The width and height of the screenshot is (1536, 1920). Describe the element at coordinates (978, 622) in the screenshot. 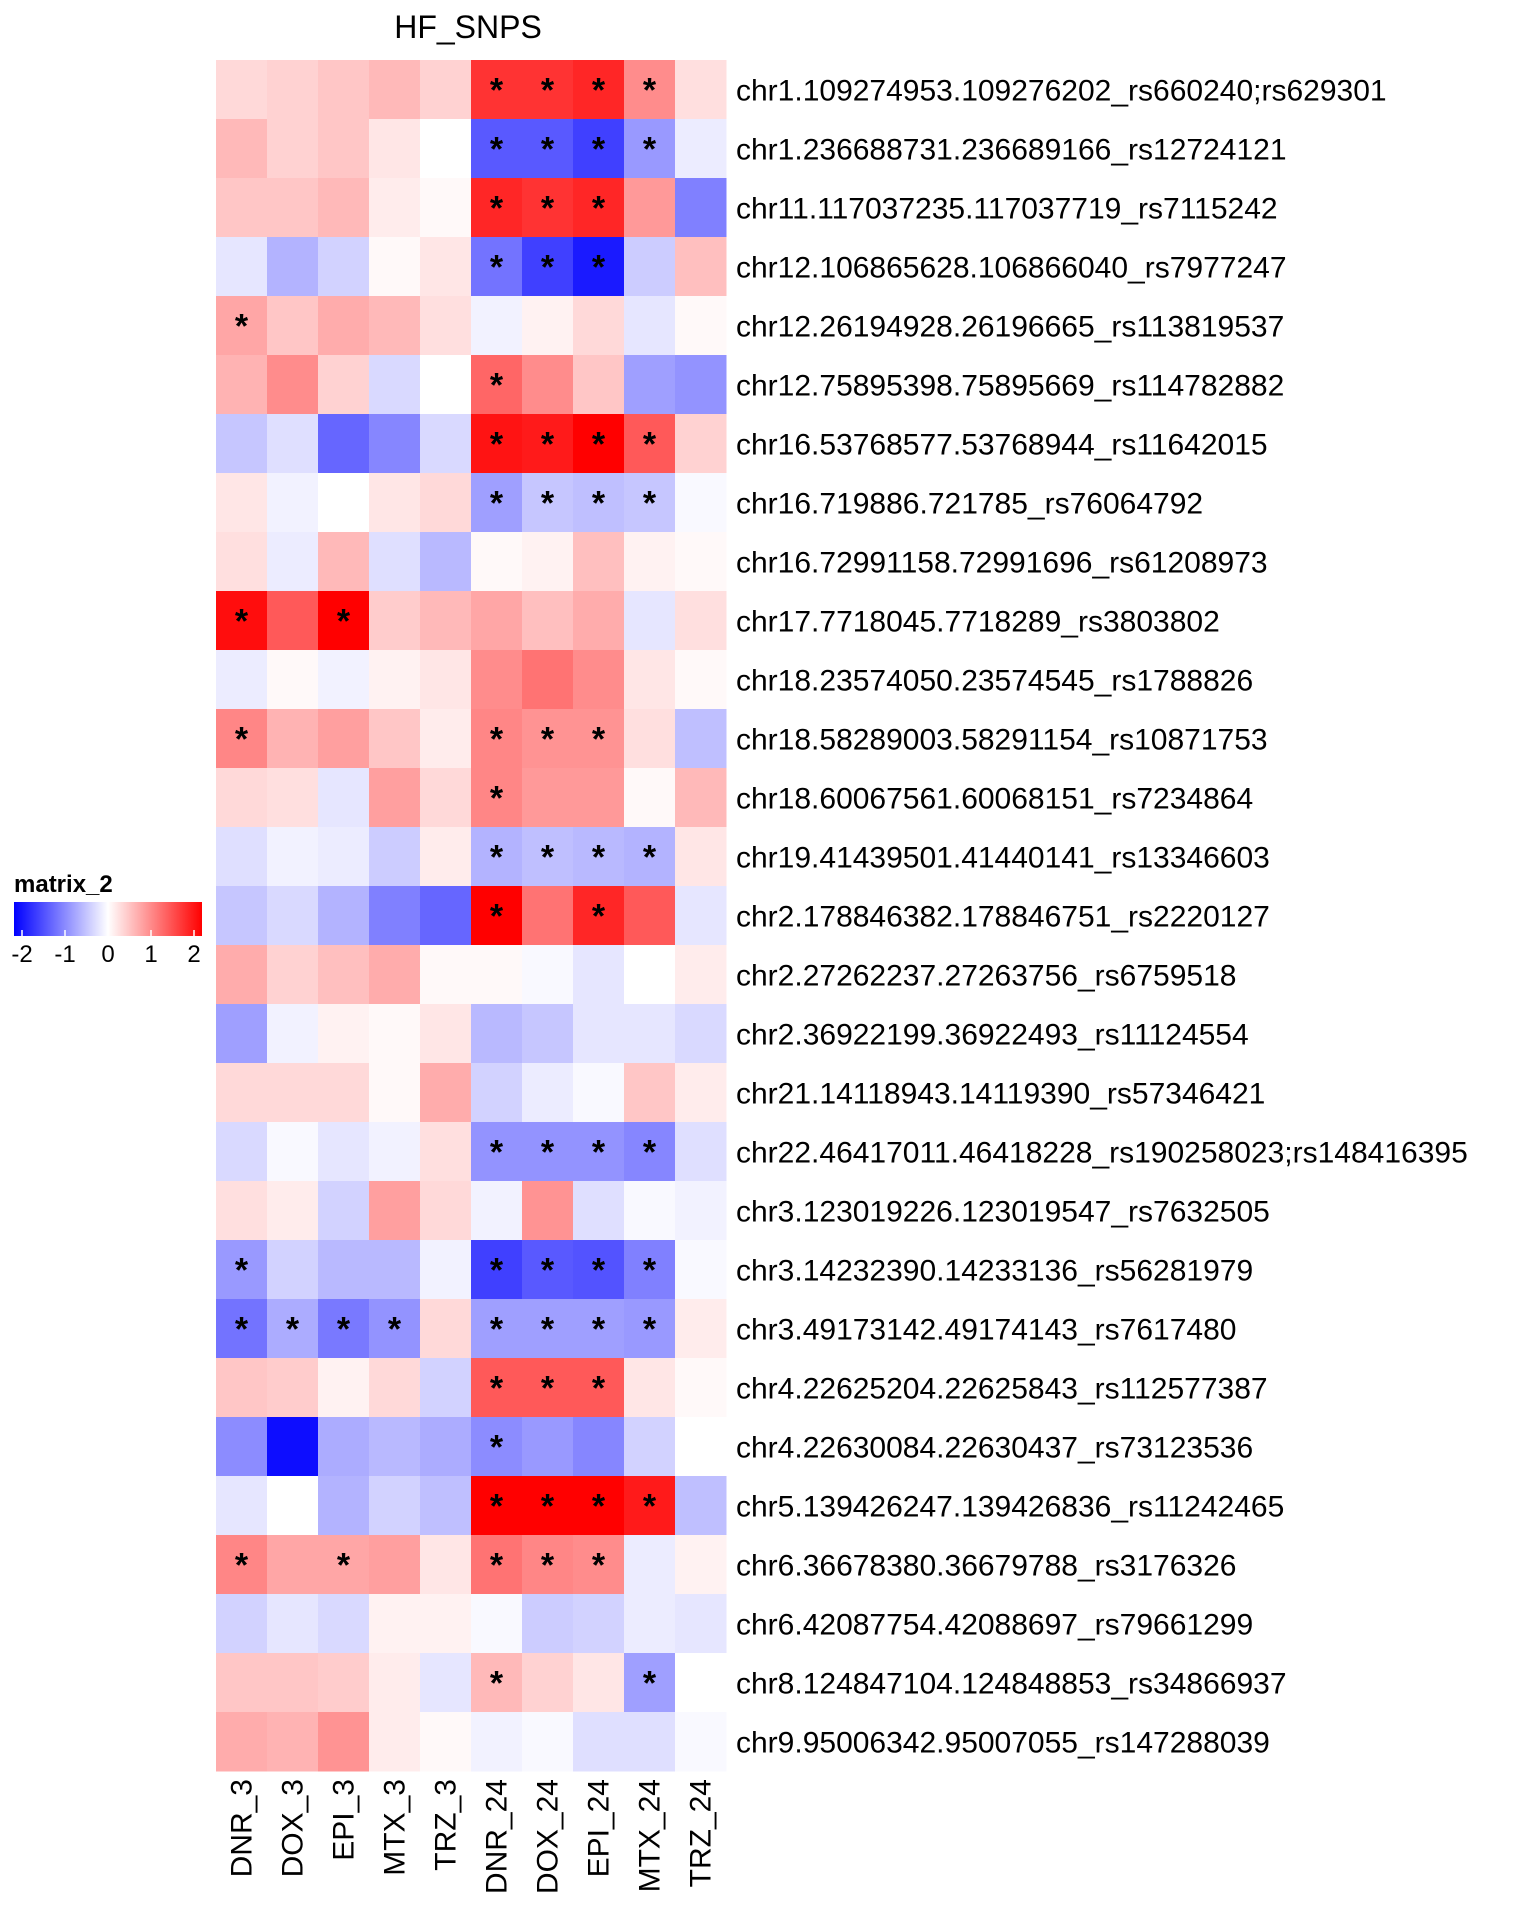

I see `row-label: chr17.7718045.7718289_rs3803802` at that location.